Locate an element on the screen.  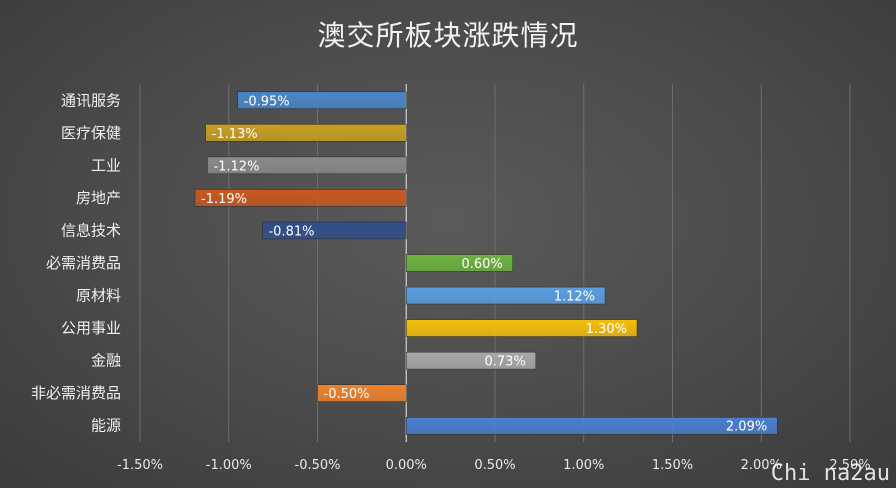
category-label: 金融 is located at coordinates (106, 361).